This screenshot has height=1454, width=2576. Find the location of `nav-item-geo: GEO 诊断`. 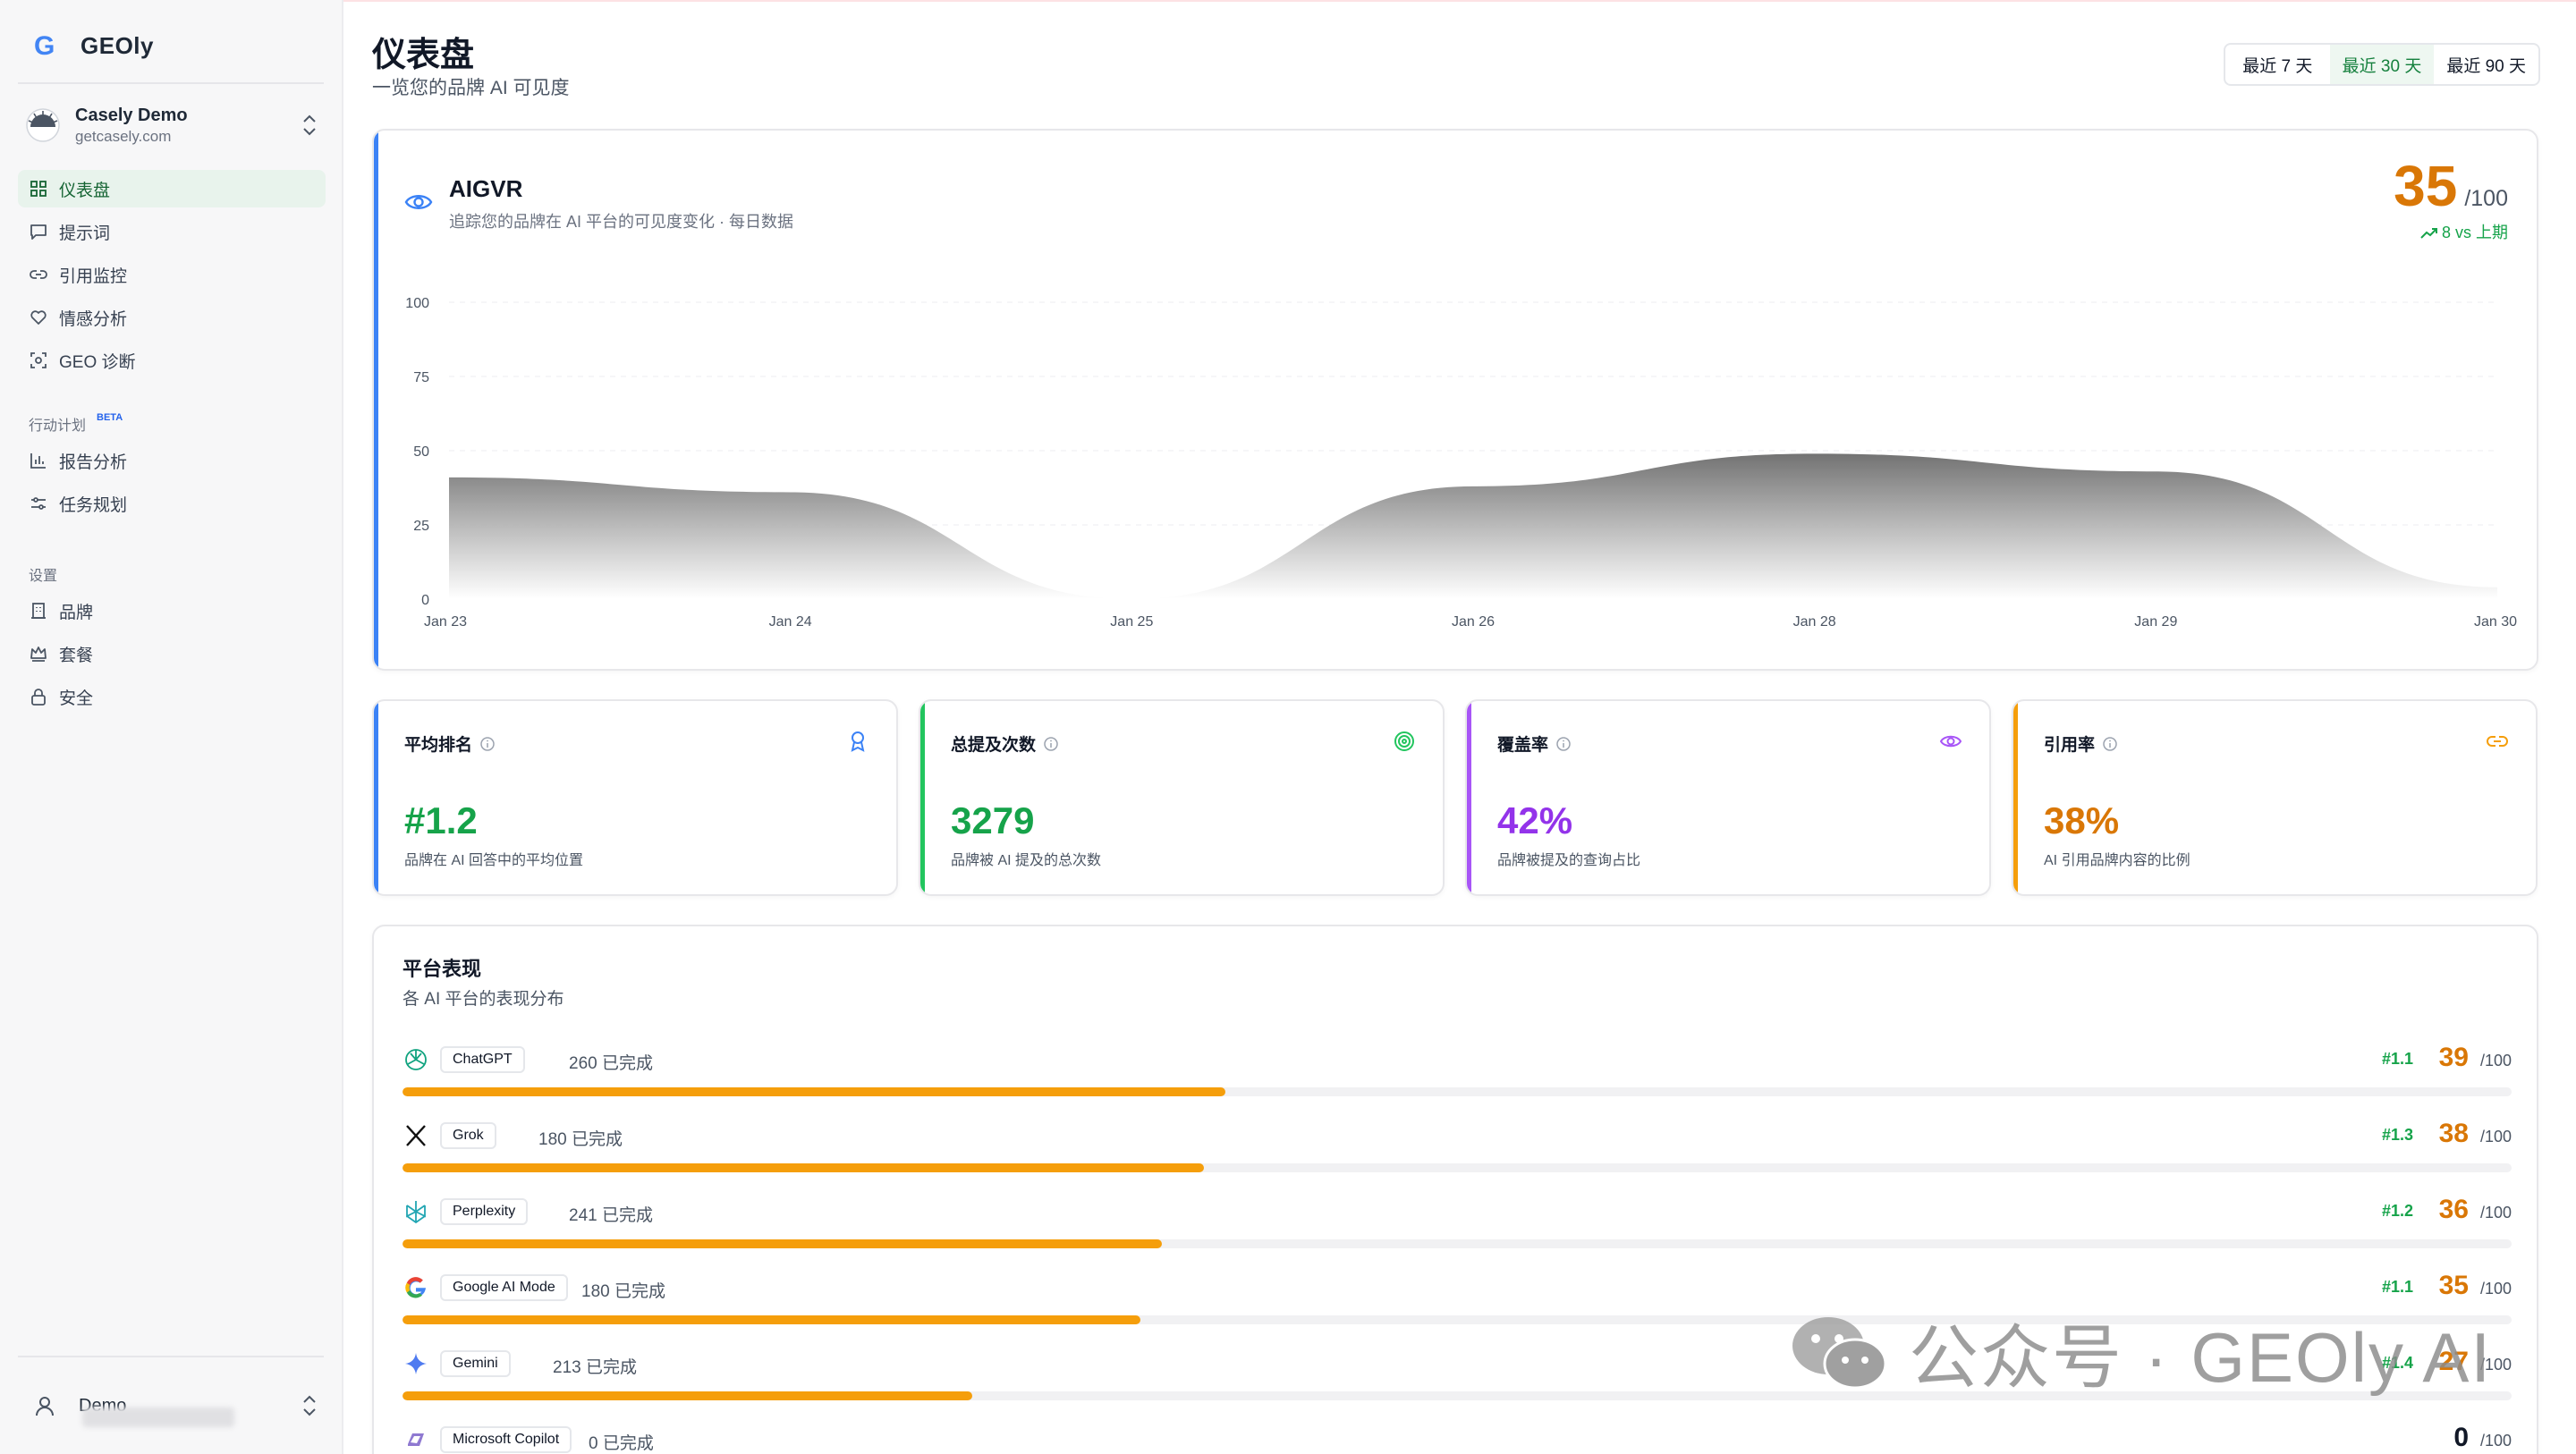

nav-item-geo: GEO 诊断 is located at coordinates (172, 361).